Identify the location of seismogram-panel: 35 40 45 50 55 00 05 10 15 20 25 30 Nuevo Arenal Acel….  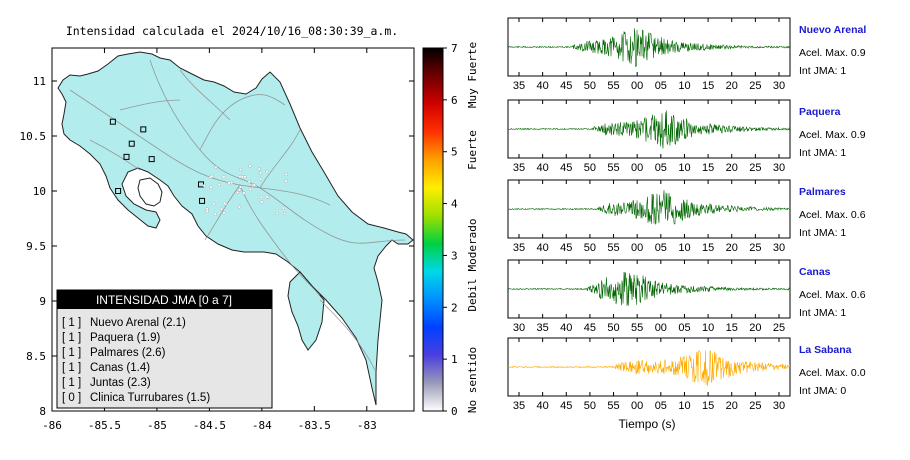
(686, 54).